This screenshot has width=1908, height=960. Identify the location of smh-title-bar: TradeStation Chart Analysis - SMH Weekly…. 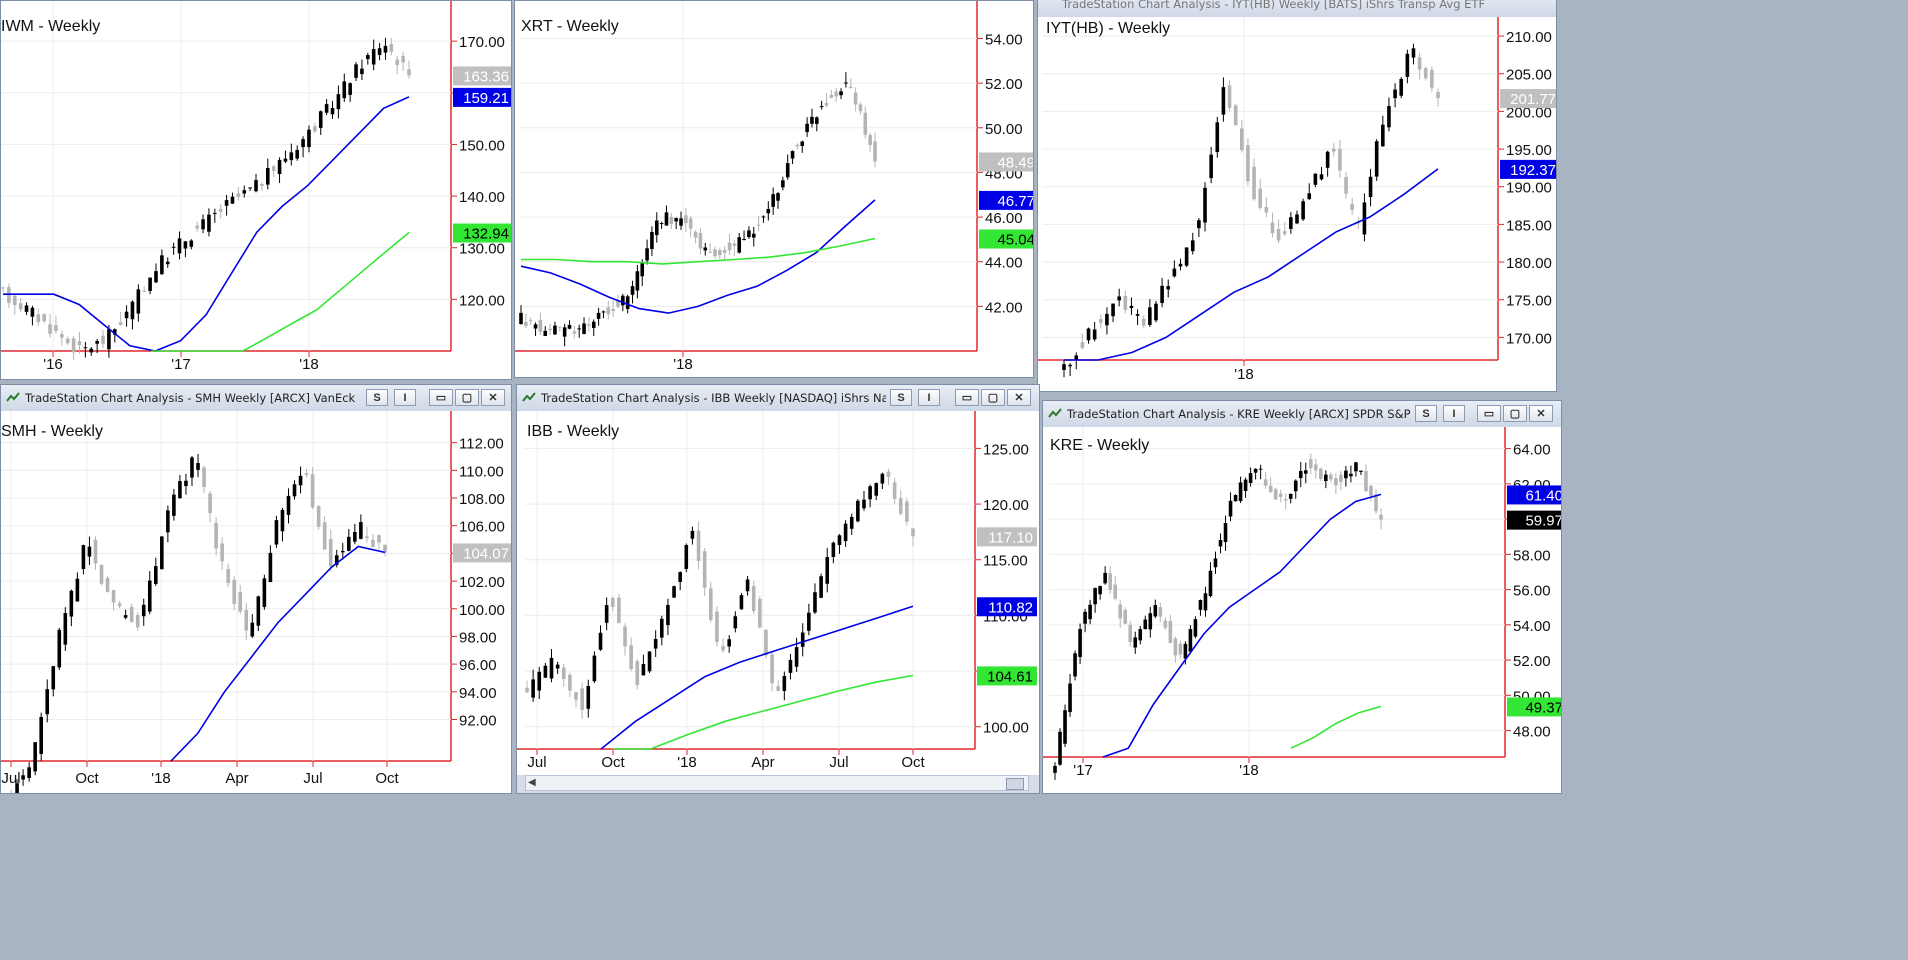
(256, 398).